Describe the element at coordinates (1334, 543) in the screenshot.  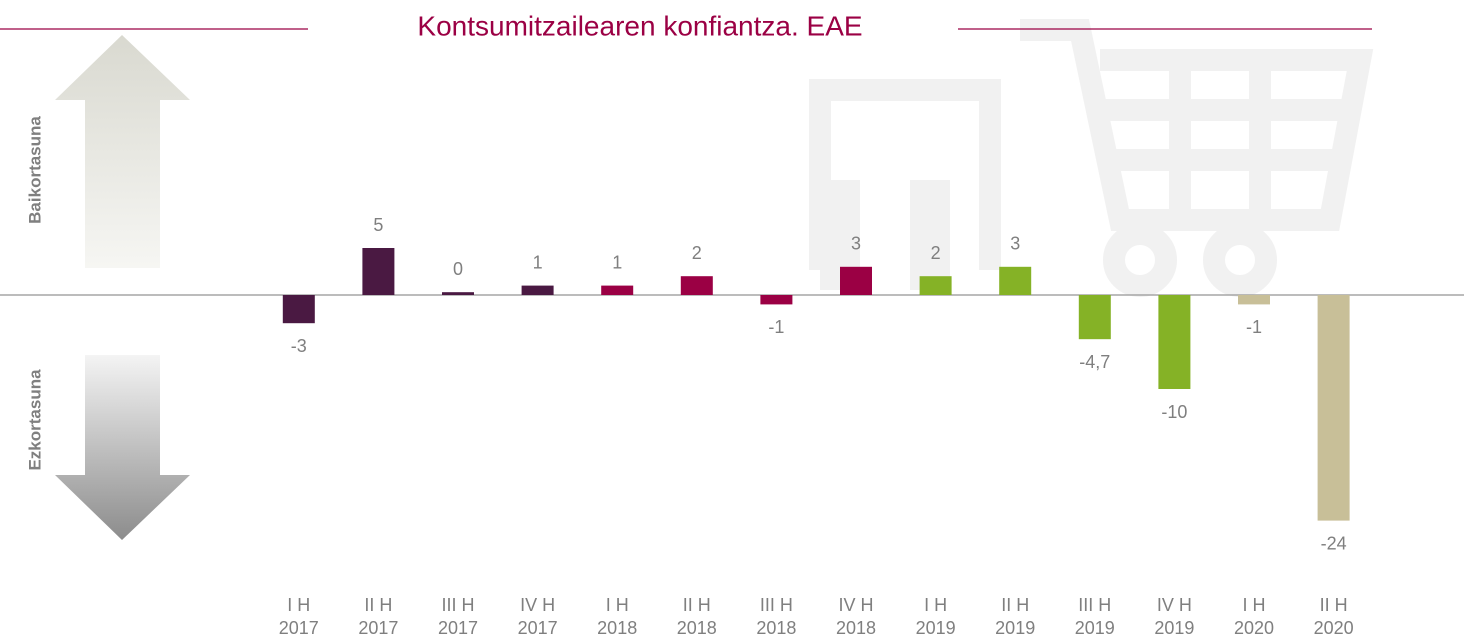
I see `data-label: -24` at that location.